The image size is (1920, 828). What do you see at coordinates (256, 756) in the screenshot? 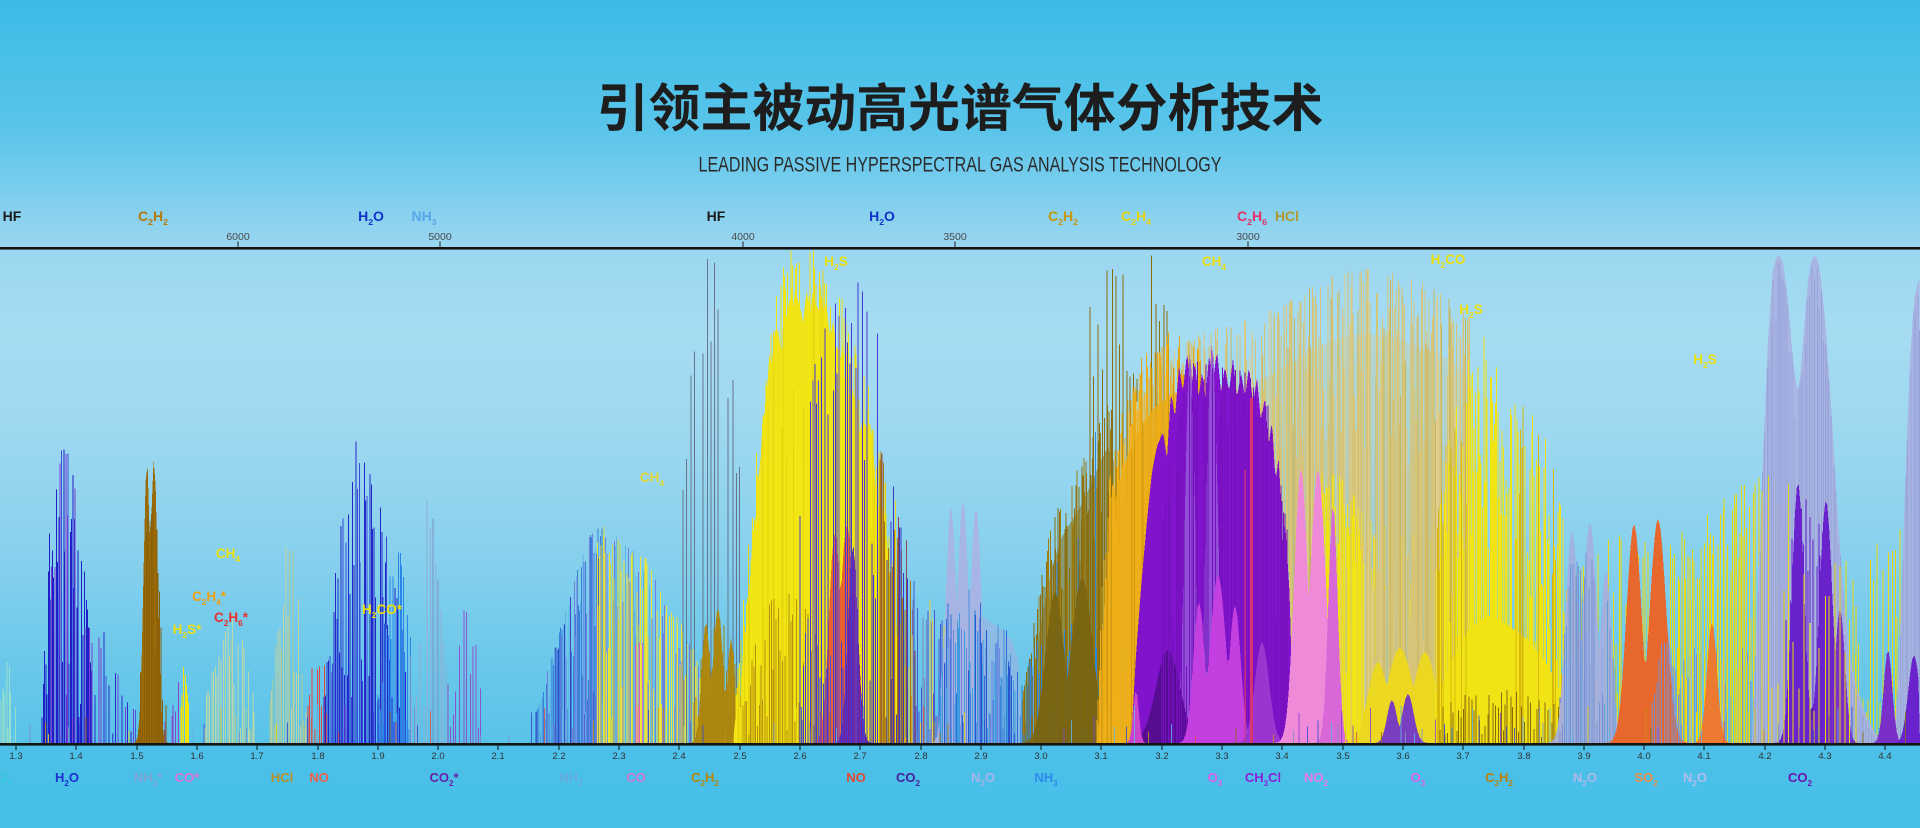
I see `svg-text: 1.7` at bounding box center [256, 756].